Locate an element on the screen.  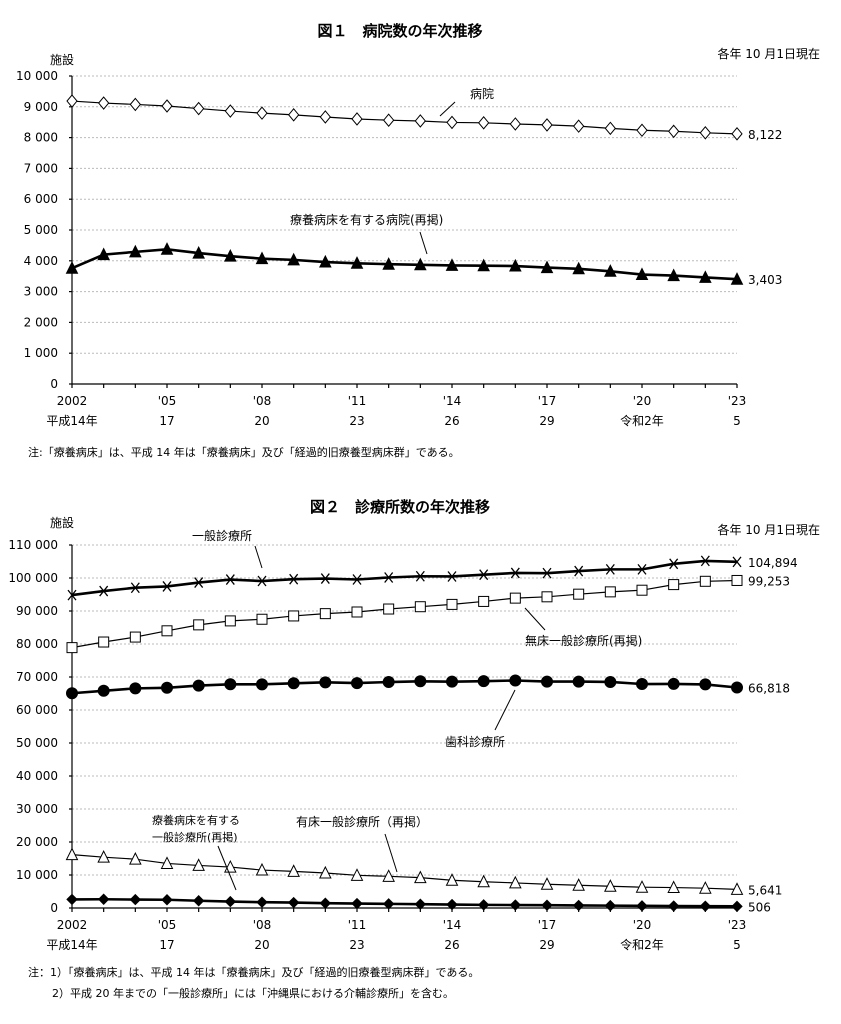
x-era-label: 17 is located at coordinates (166, 945).